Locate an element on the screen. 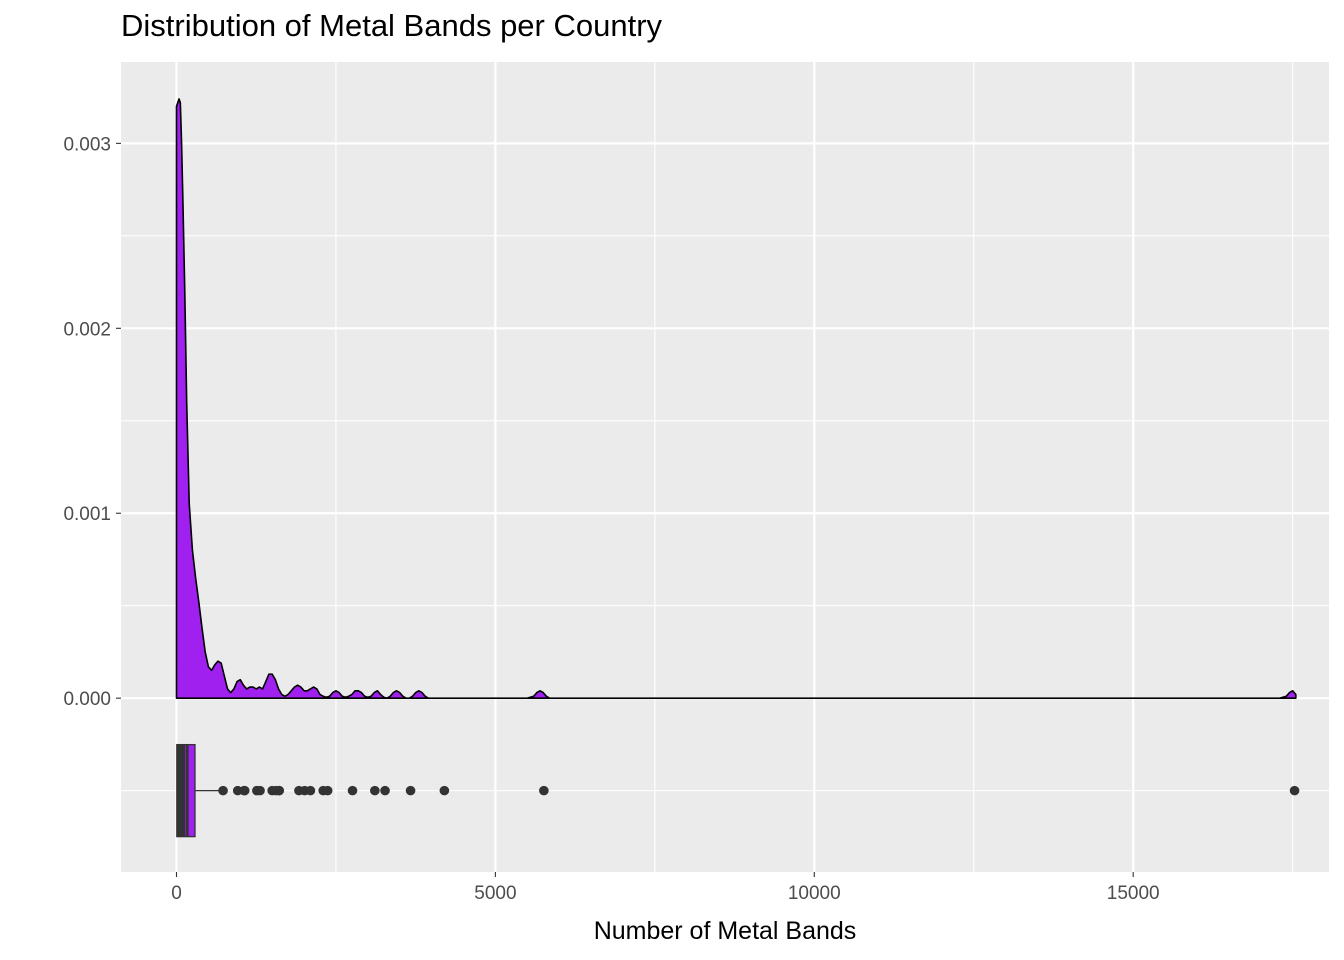  x-axis: 0 5000 10000 15000 is located at coordinates (665, 888).